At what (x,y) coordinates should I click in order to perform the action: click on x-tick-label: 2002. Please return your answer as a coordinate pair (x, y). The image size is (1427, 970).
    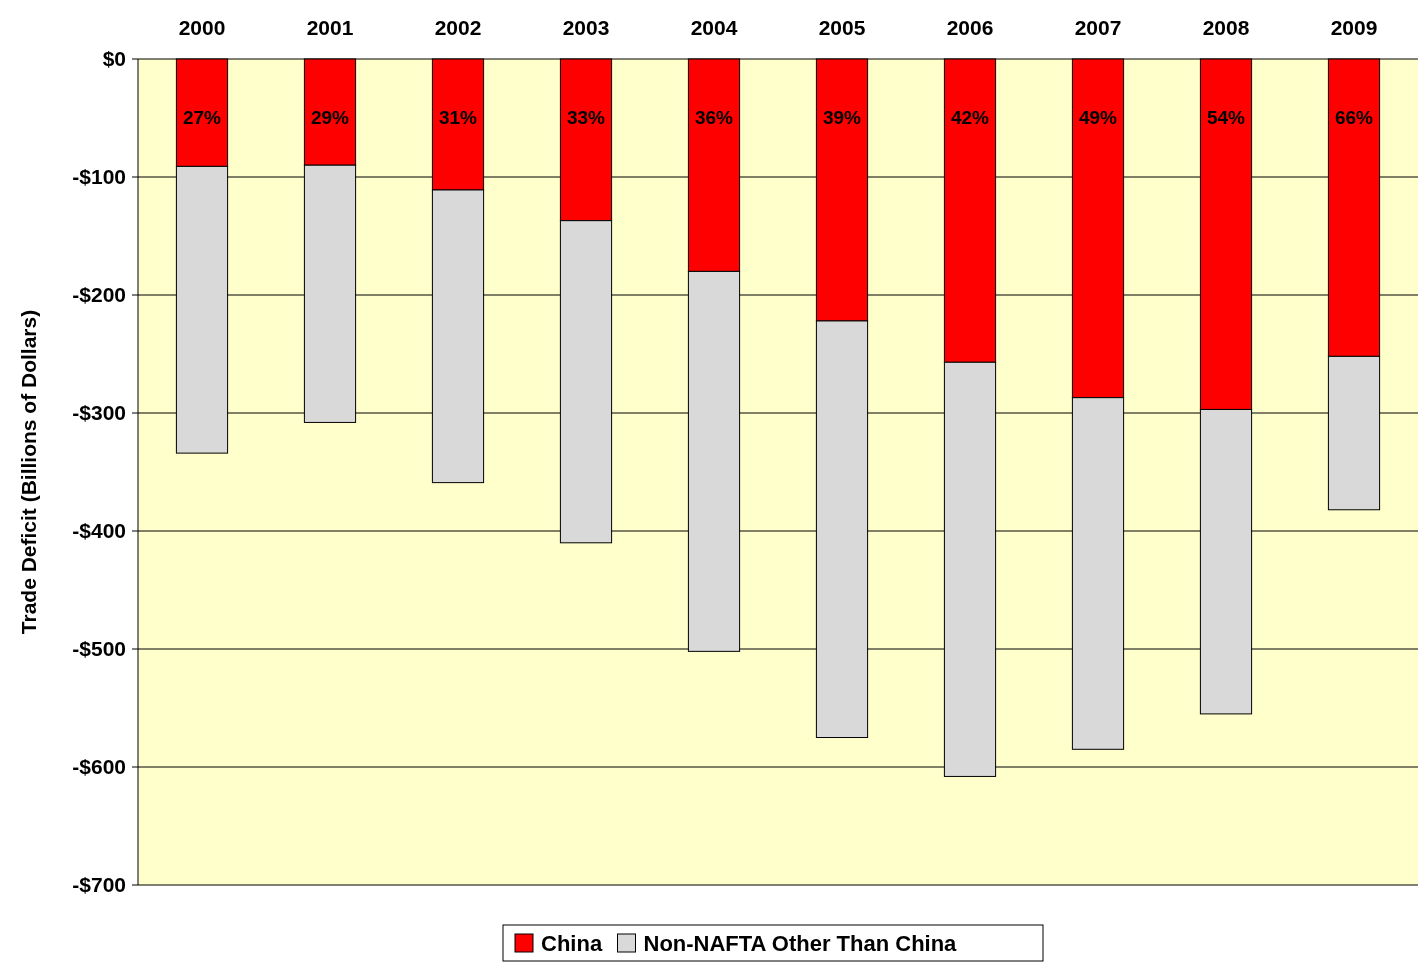
    Looking at the image, I should click on (458, 27).